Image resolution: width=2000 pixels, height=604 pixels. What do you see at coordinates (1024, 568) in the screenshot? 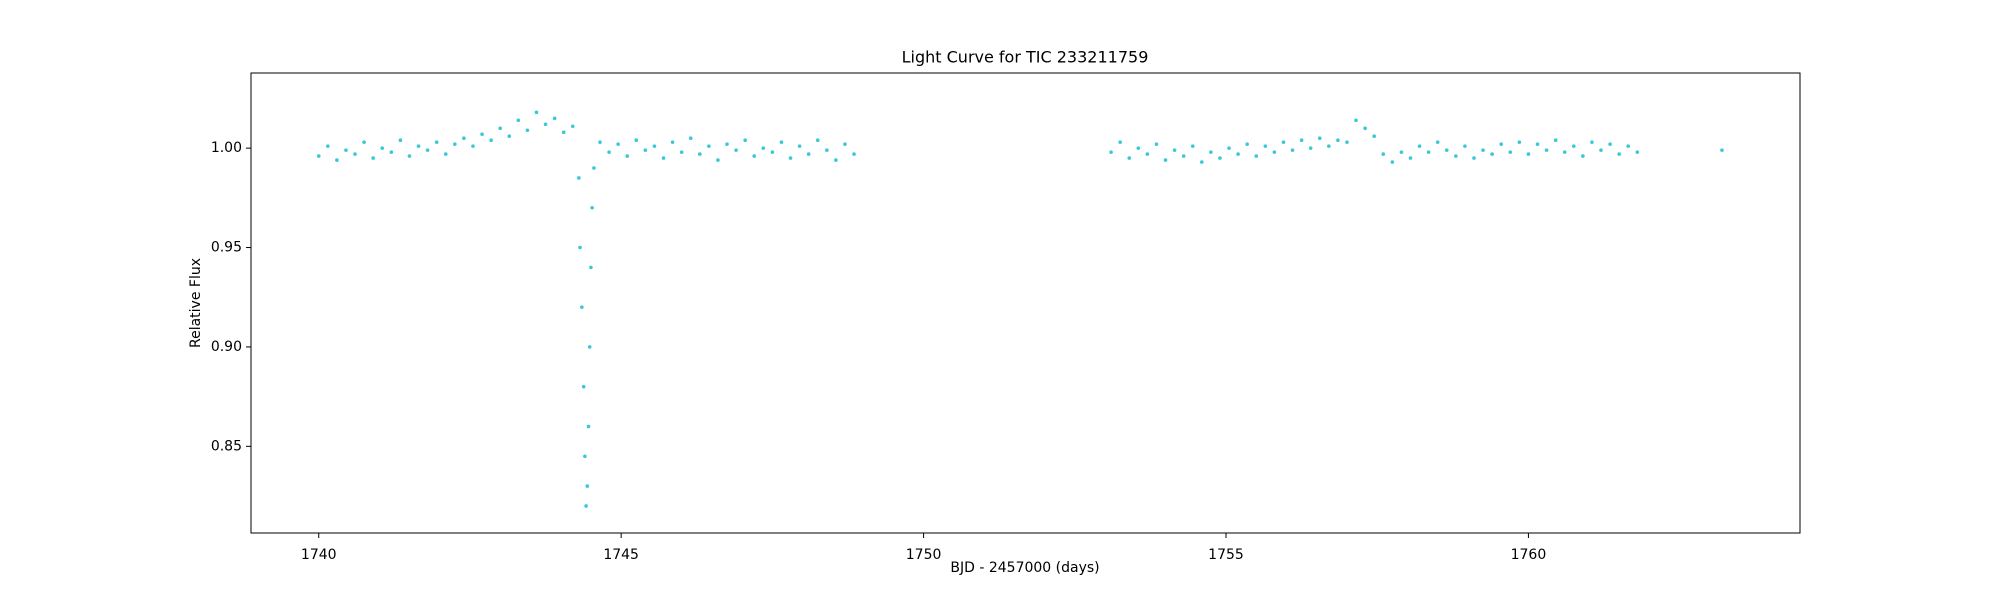
I see `x-axis-label: BJD - 2457000 (days)` at bounding box center [1024, 568].